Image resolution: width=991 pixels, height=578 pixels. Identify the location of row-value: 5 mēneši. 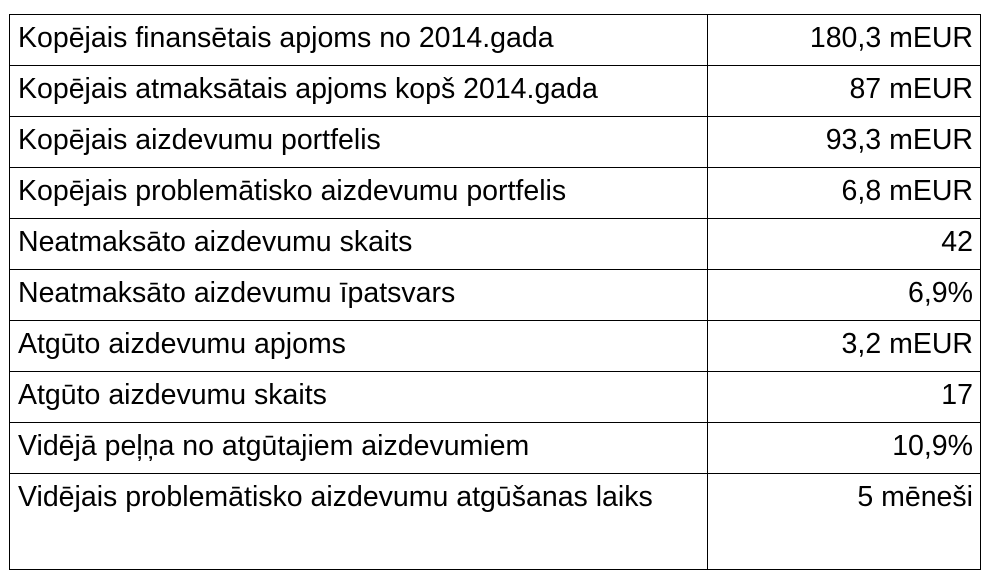
(844, 521).